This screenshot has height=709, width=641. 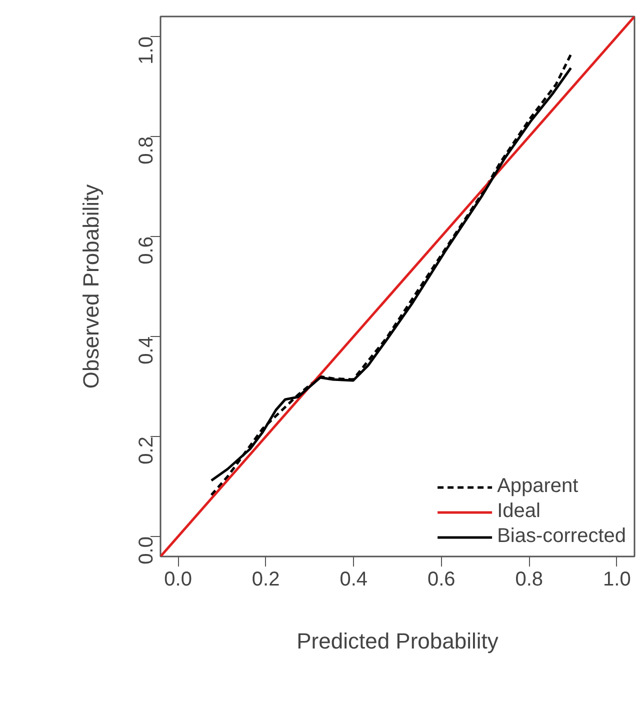 What do you see at coordinates (147, 150) in the screenshot?
I see `y-tick-label: 0.8` at bounding box center [147, 150].